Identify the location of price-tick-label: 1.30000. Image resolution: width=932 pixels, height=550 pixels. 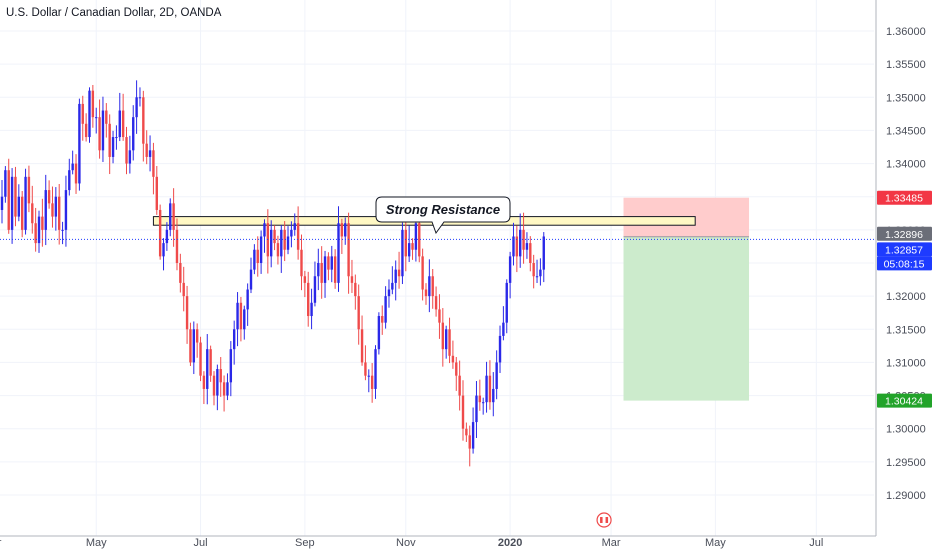
(906, 430).